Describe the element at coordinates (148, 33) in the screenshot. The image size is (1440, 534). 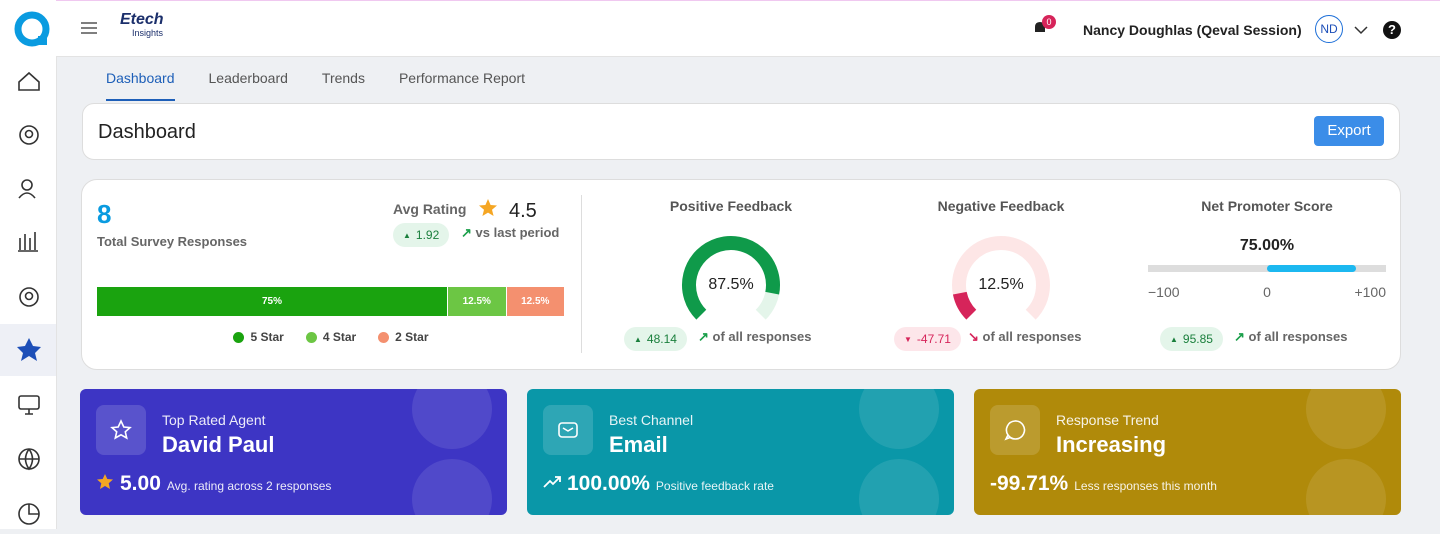
I see `brand-sub: Insights` at that location.